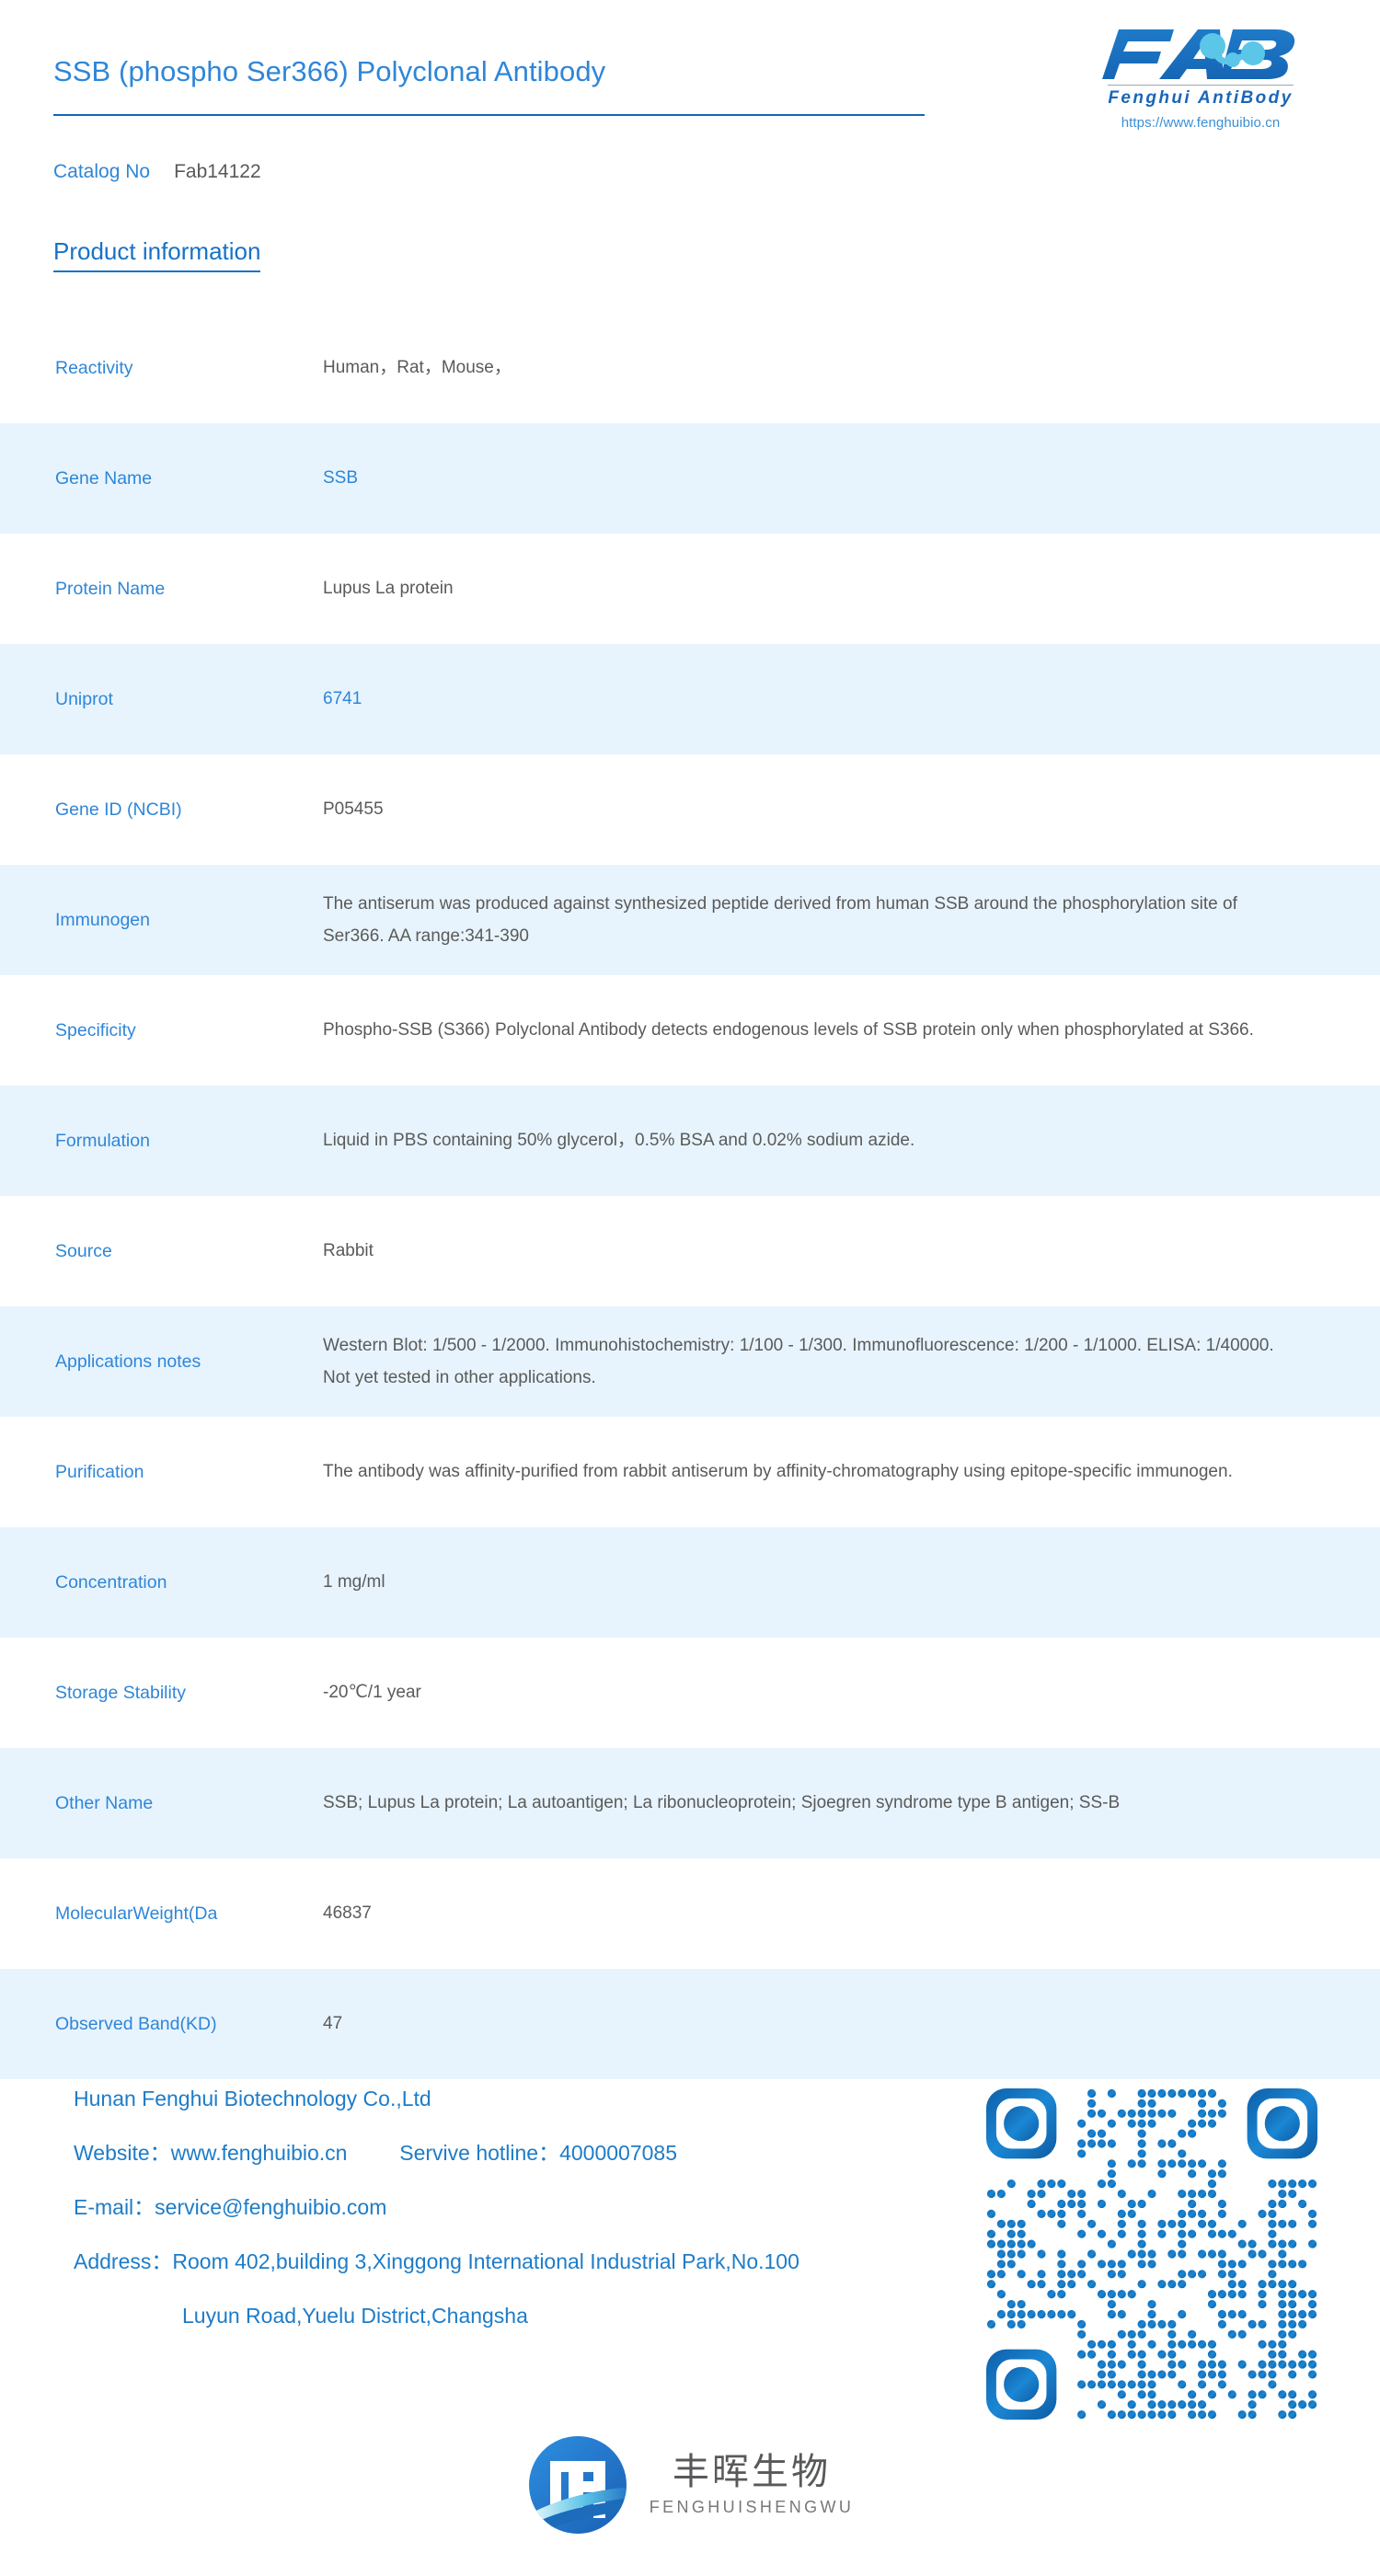 The height and width of the screenshot is (2576, 1380). What do you see at coordinates (690, 589) in the screenshot?
I see `table-row: Protein Name Lupus La protein` at bounding box center [690, 589].